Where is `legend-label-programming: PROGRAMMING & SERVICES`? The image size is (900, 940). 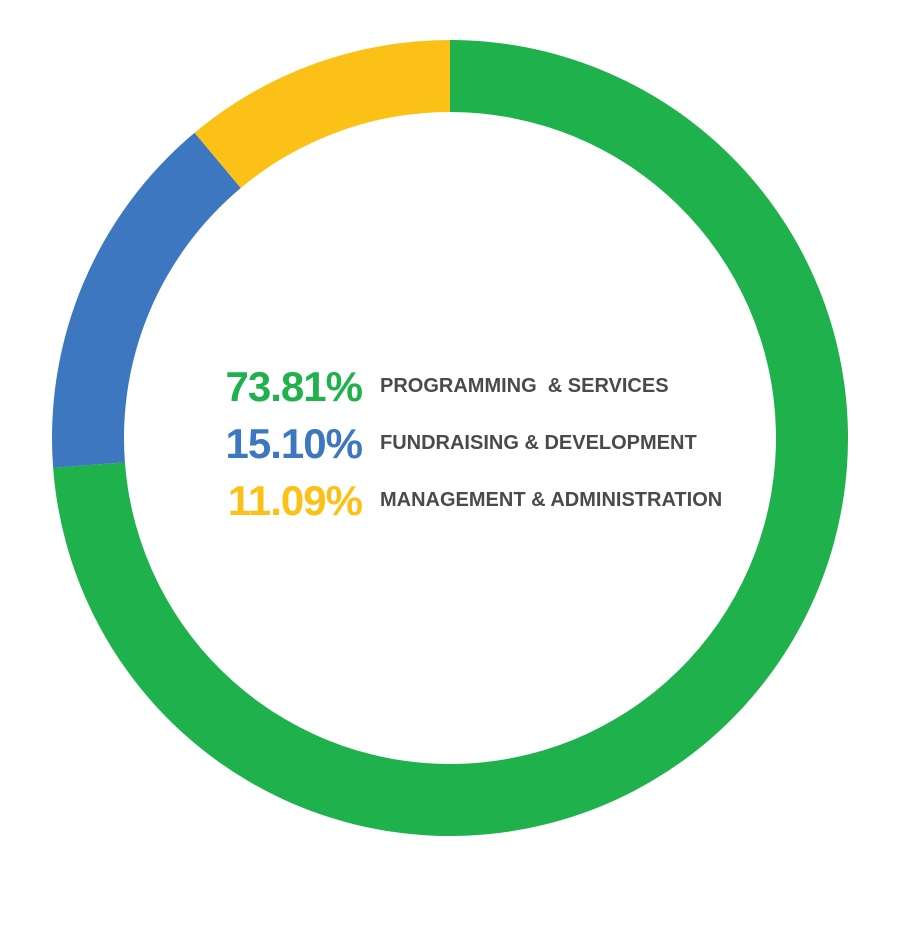 legend-label-programming: PROGRAMMING & SERVICES is located at coordinates (524, 386).